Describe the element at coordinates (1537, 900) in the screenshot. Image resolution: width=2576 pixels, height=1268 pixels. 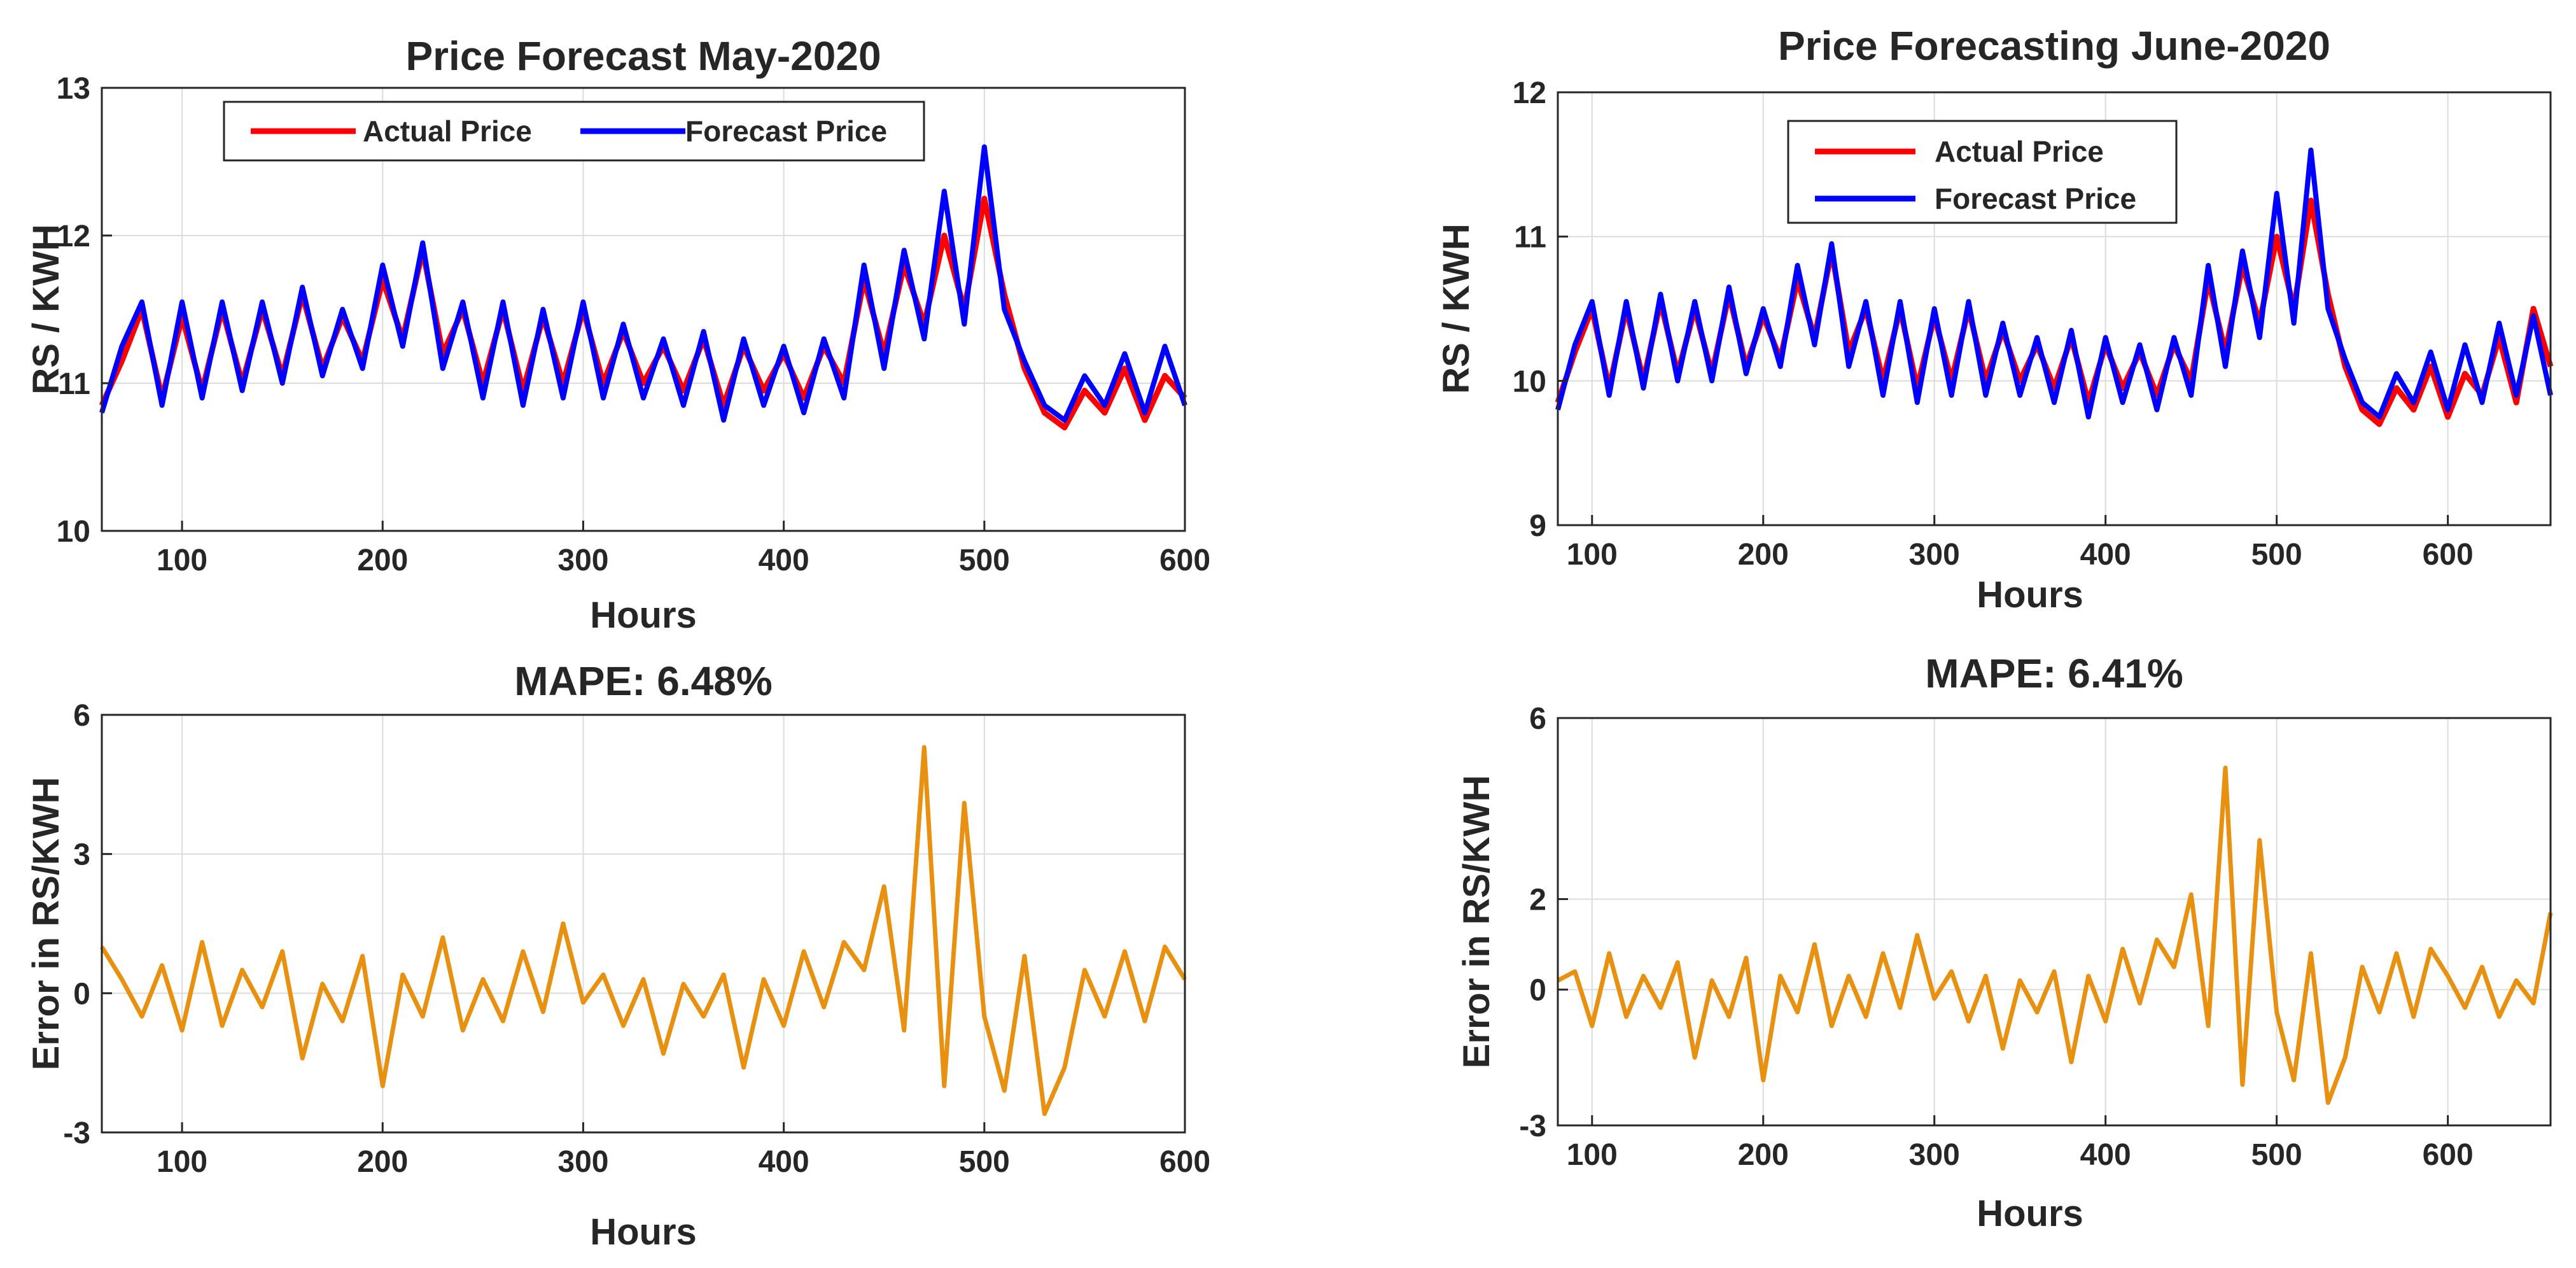
I see `y-tick-label: 2` at that location.